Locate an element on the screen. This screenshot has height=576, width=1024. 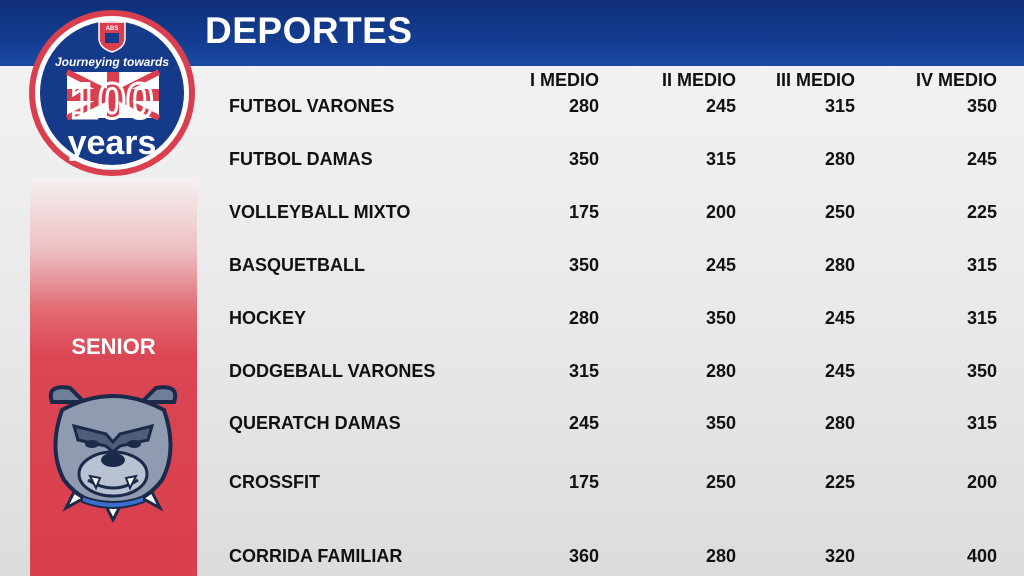
row-label: FUTBOL DAMAS is located at coordinates (301, 159).